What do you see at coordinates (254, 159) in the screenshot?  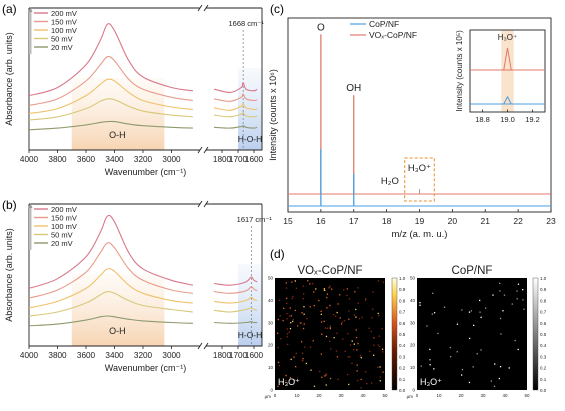 I see `x-tick-label: 1600` at bounding box center [254, 159].